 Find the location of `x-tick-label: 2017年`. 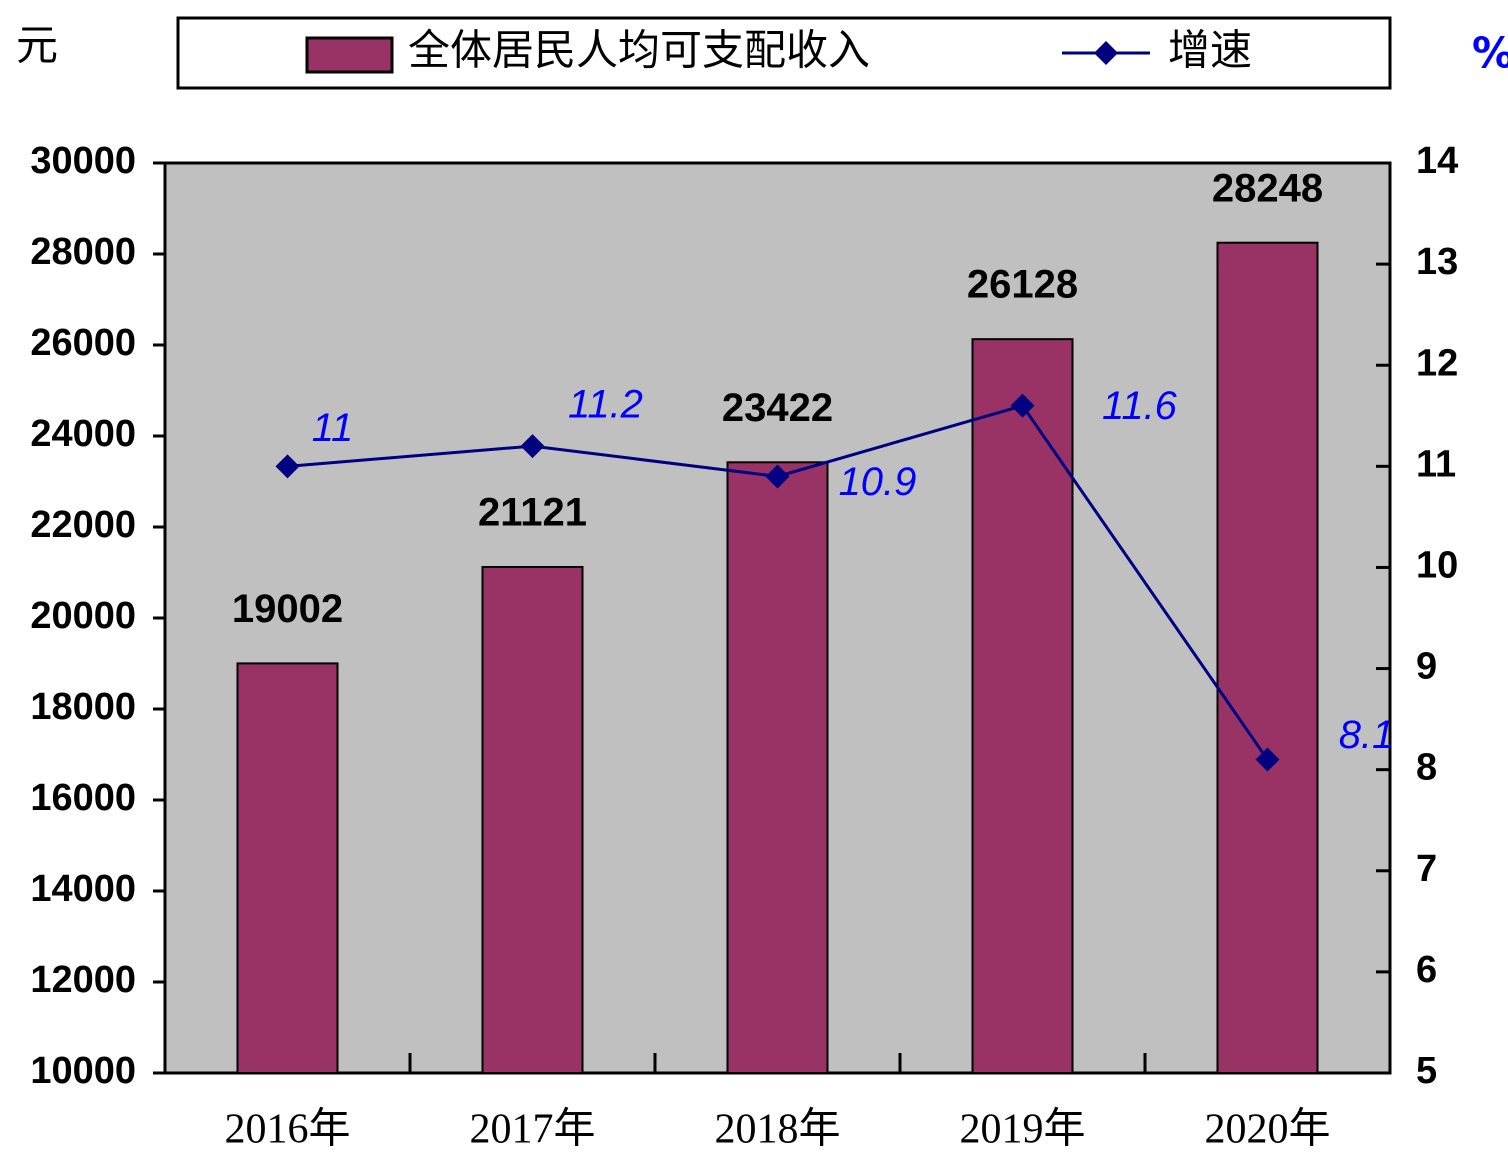

x-tick-label: 2017年 is located at coordinates (532, 1129).